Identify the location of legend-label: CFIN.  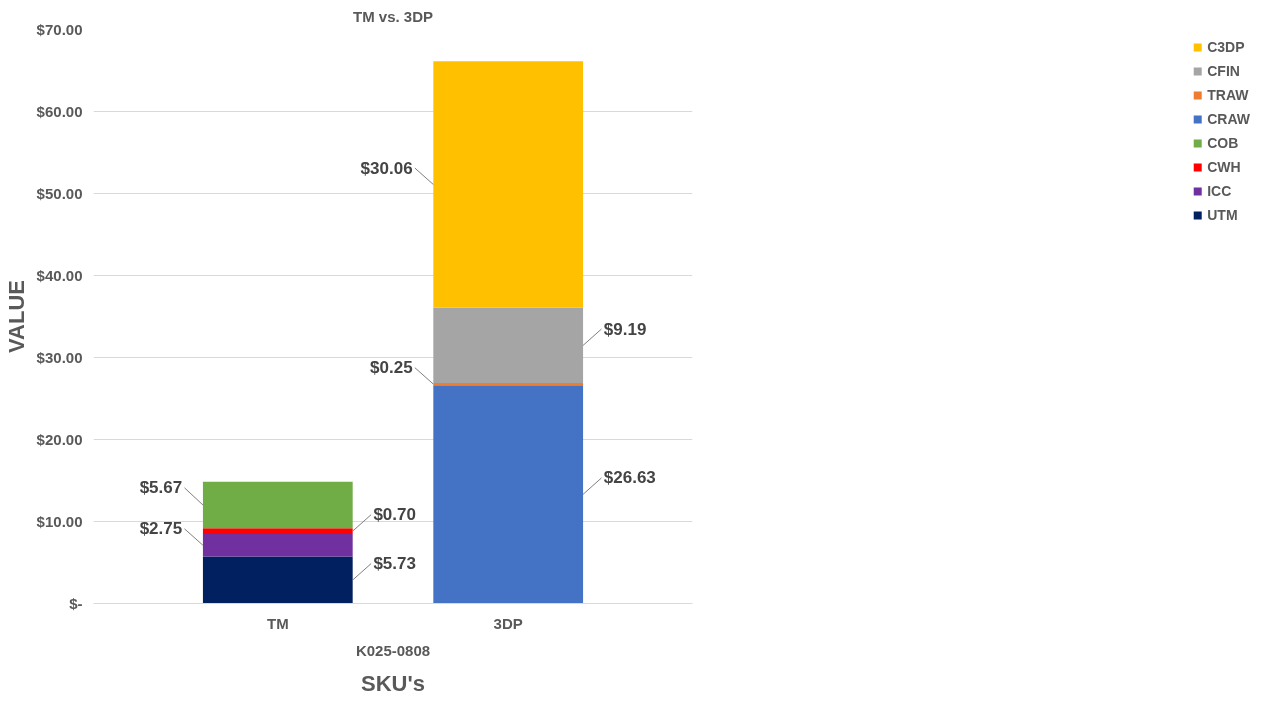
(1223, 71).